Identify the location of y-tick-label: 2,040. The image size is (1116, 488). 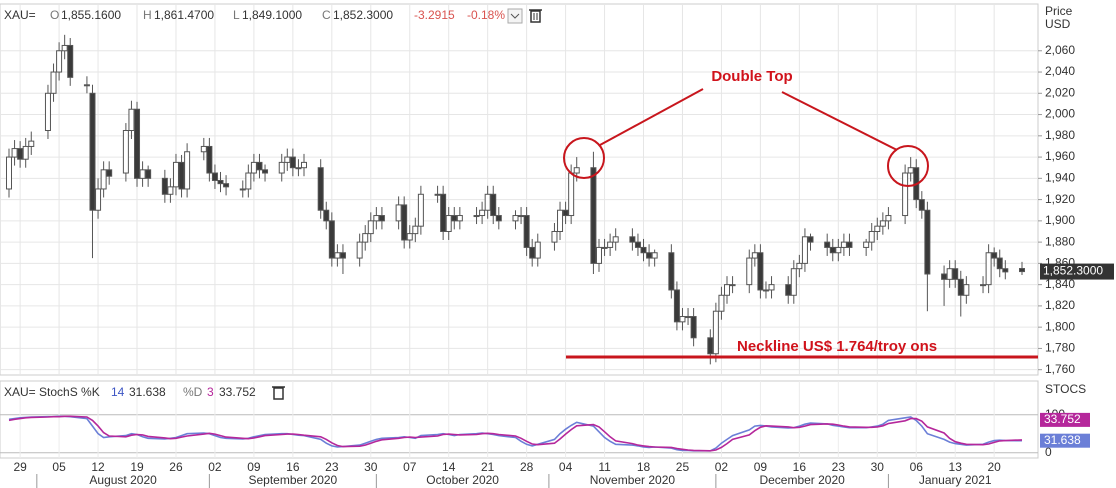
(1060, 71).